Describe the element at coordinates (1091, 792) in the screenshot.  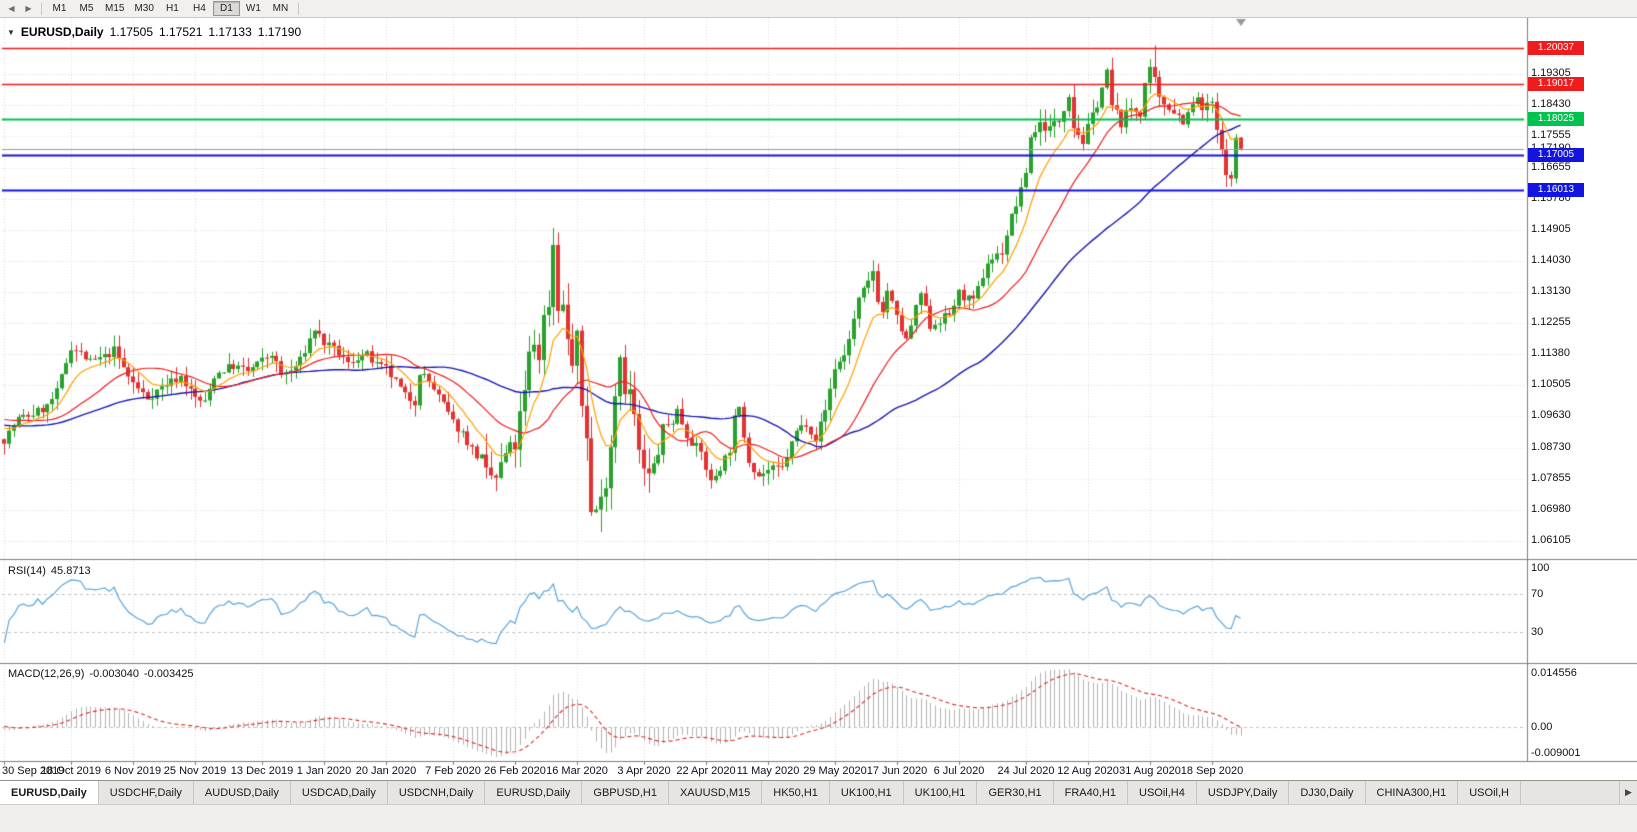
I see `chart-tab-fra40-h1: FRA40,H1` at that location.